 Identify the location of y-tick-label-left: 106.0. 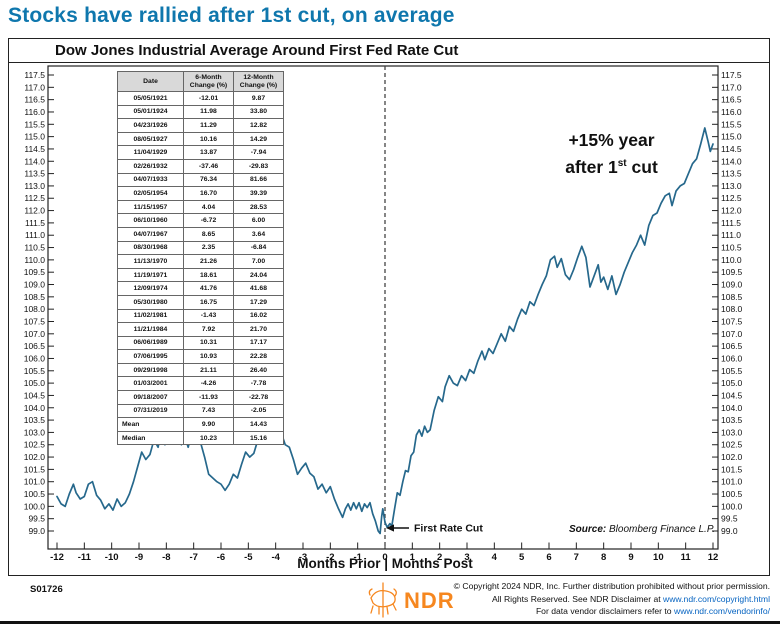
(35, 358).